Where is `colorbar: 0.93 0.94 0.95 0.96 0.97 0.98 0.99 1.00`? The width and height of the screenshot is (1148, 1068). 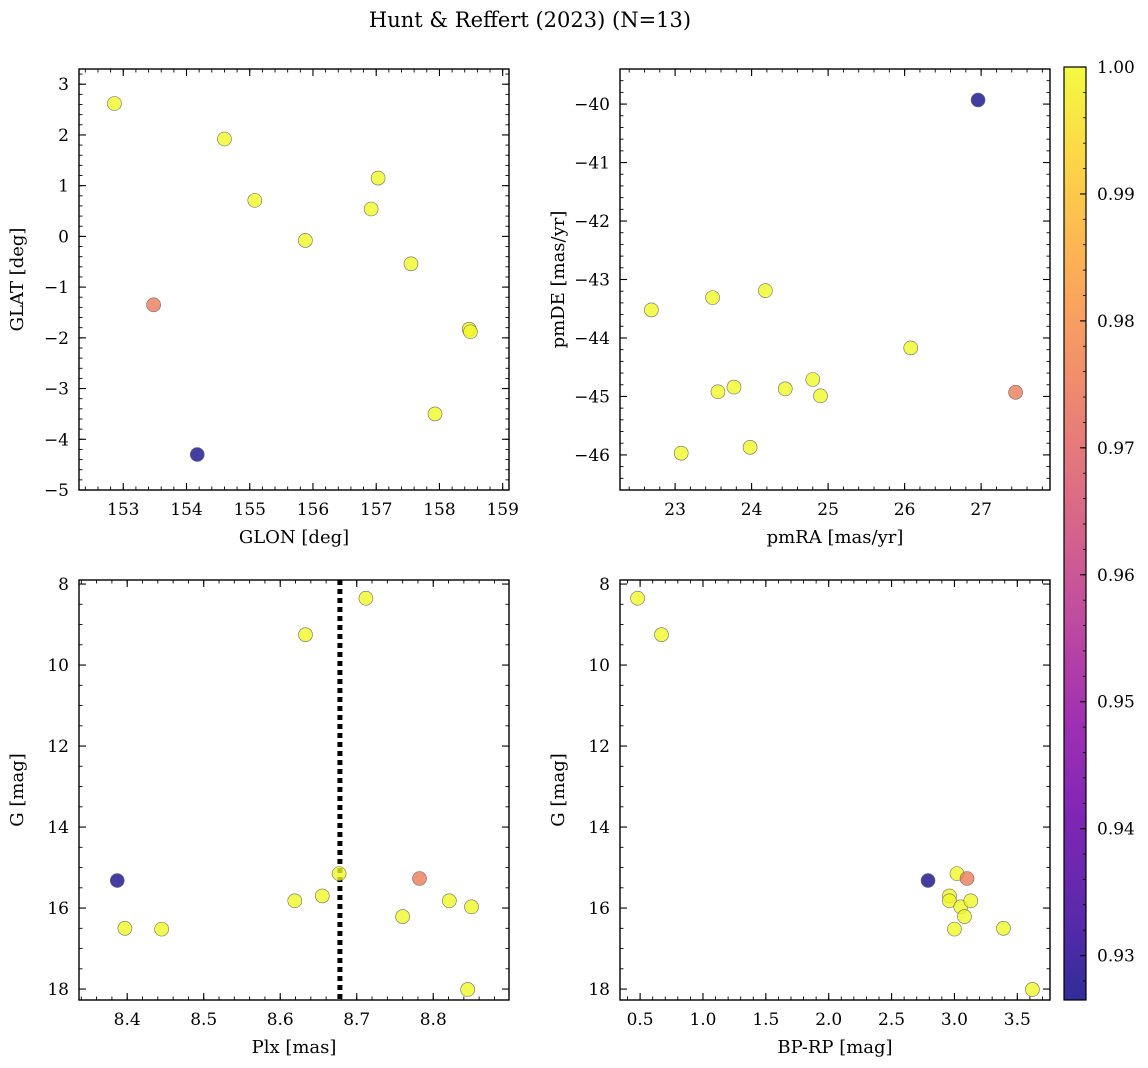
colorbar: 0.93 0.94 0.95 0.96 0.97 0.98 0.99 1.00 is located at coordinates (1099, 529).